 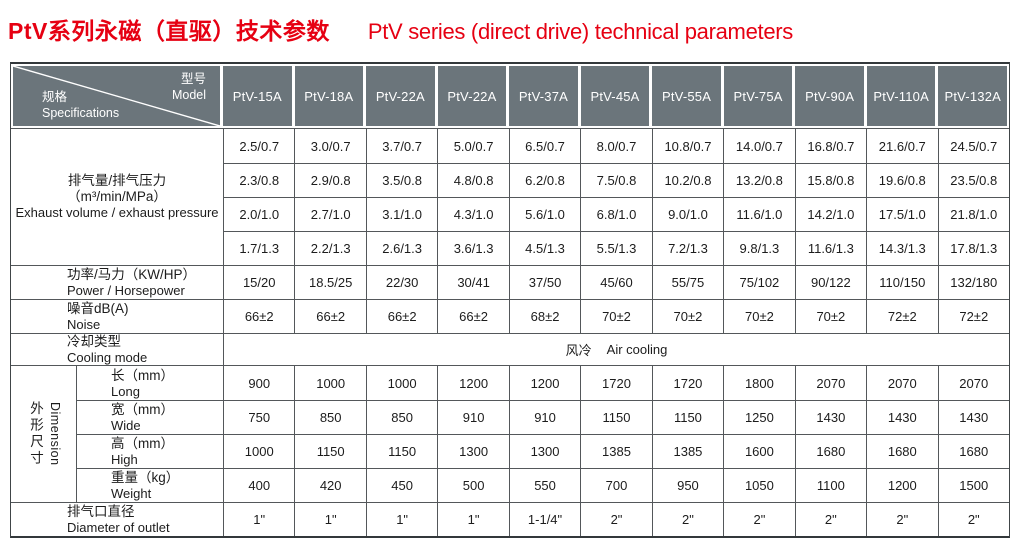 What do you see at coordinates (401, 248) in the screenshot?
I see `value-cell: 2.6/1.3` at bounding box center [401, 248].